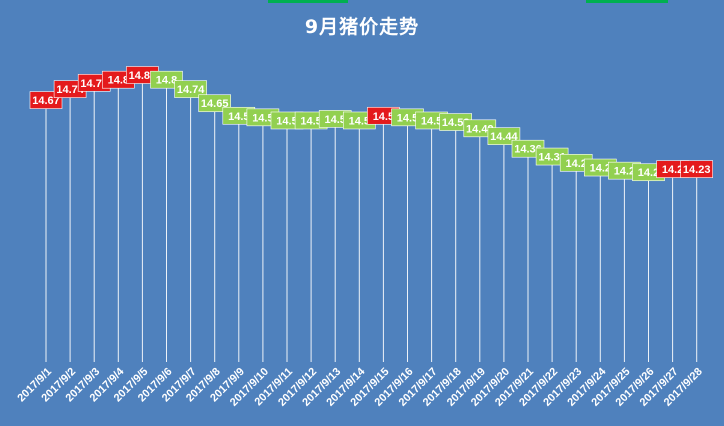 The height and width of the screenshot is (426, 724). I want to click on data-label: 14.23, so click(697, 169).